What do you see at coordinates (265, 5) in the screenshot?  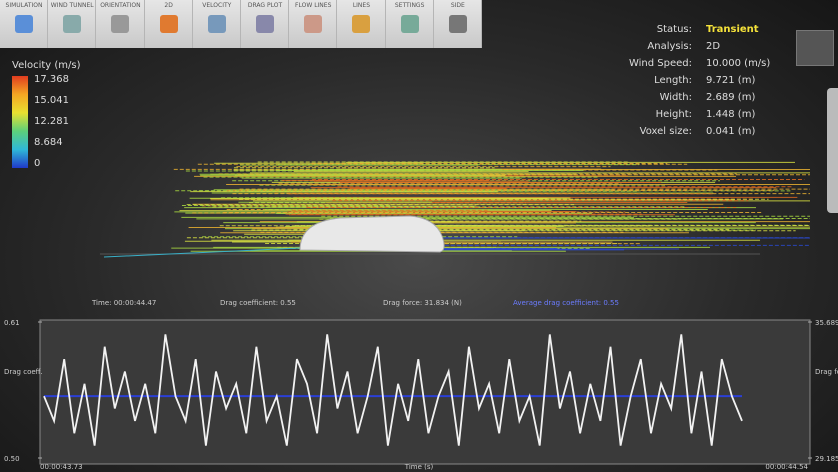 I see `toolbar-label: DRAG PLOT` at bounding box center [265, 5].